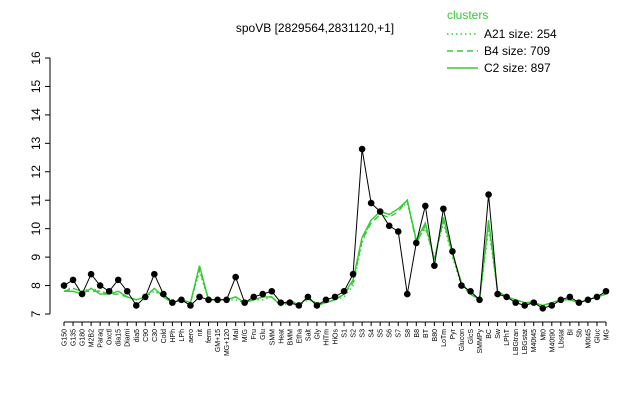  I want to click on x-tick-label: HiOs, so click(336, 337).